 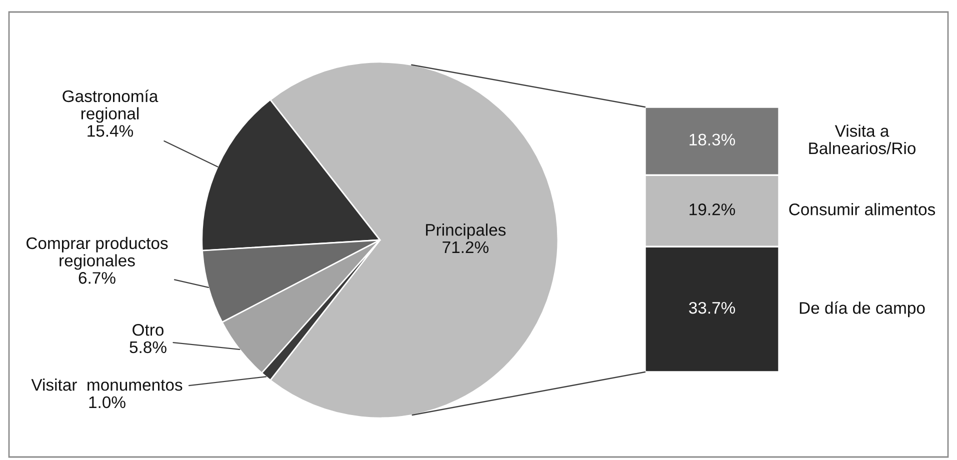 What do you see at coordinates (111, 131) in the screenshot?
I see `data-label: 15.4%` at bounding box center [111, 131].